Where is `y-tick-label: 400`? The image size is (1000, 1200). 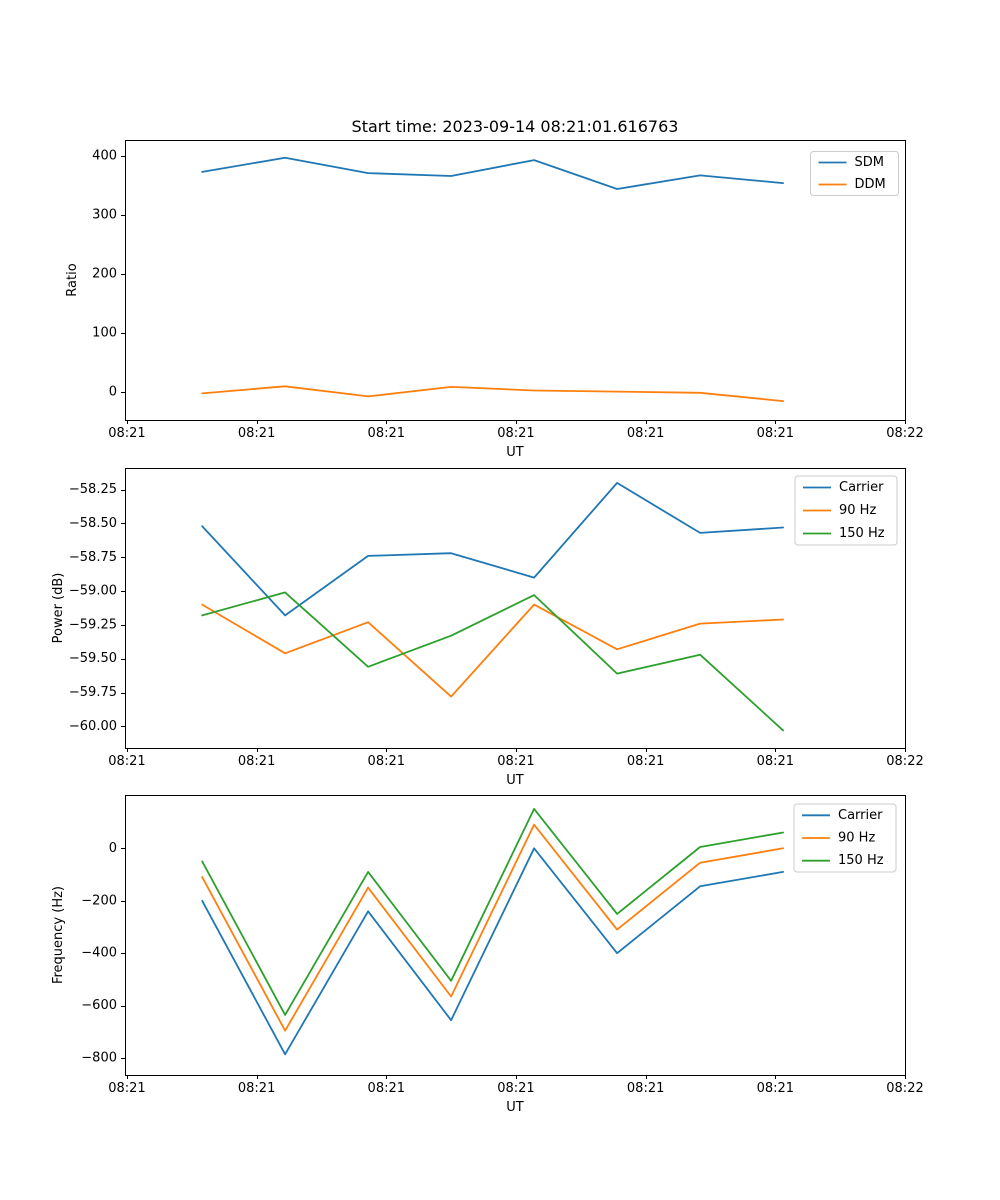 y-tick-label: 400 is located at coordinates (104, 155).